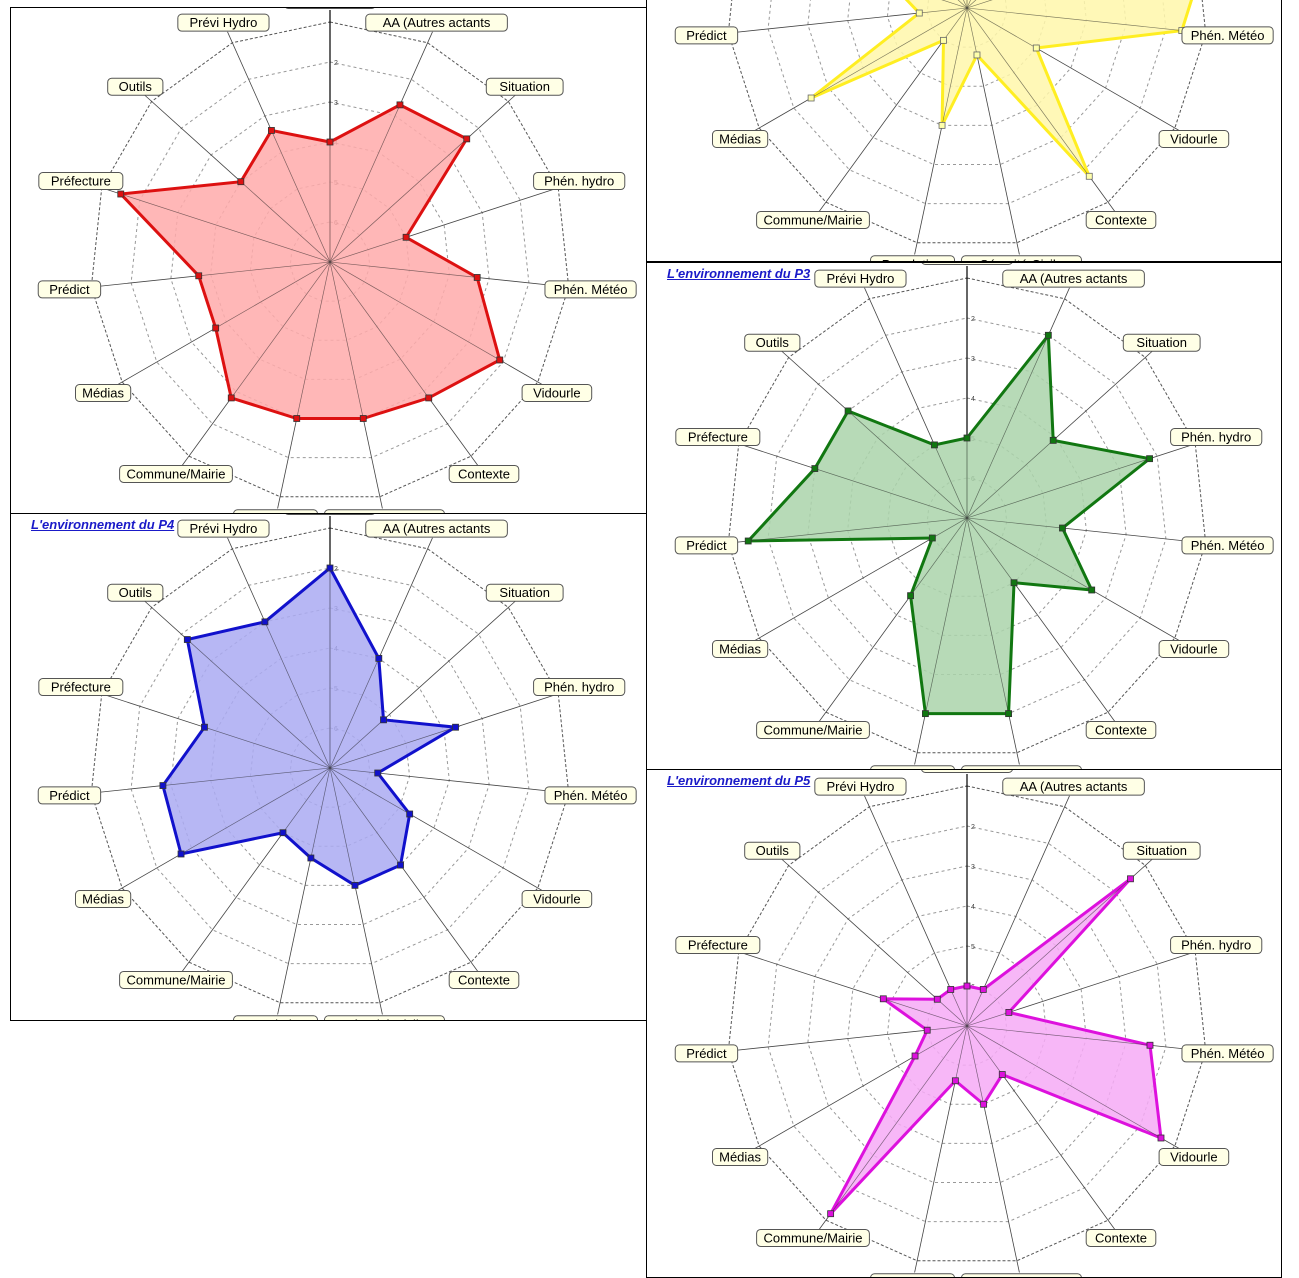 Image resolution: width=1299 pixels, height=1278 pixels. I want to click on axis-label-8: Population, so click(912, 767).